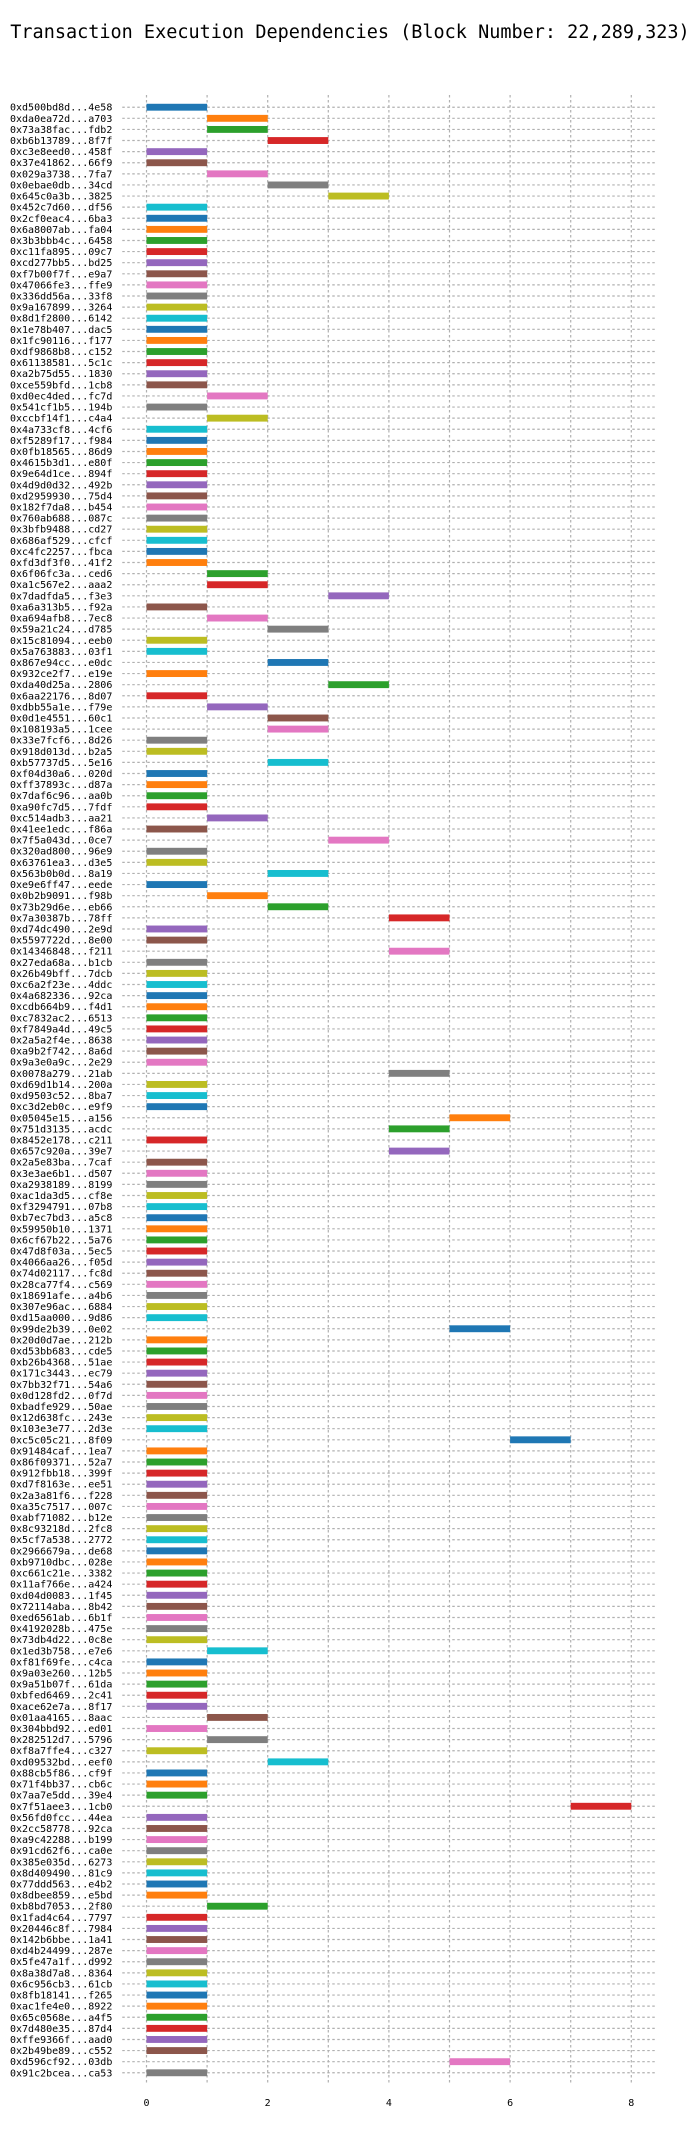 This screenshot has width=700, height=2136. I want to click on transaction-label: 0x74d02117...fc8d, so click(61, 1274).